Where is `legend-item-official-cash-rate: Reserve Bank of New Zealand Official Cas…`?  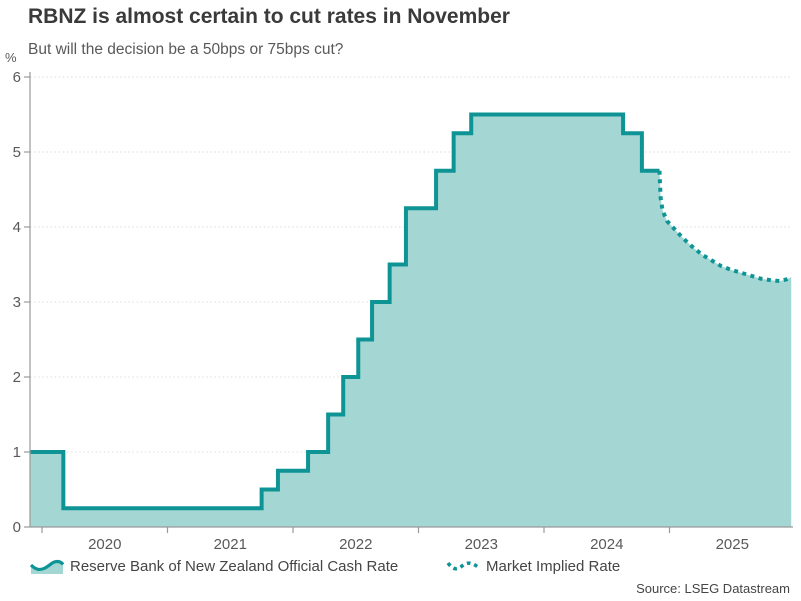
legend-item-official-cash-rate: Reserve Bank of New Zealand Official Cas… is located at coordinates (214, 566).